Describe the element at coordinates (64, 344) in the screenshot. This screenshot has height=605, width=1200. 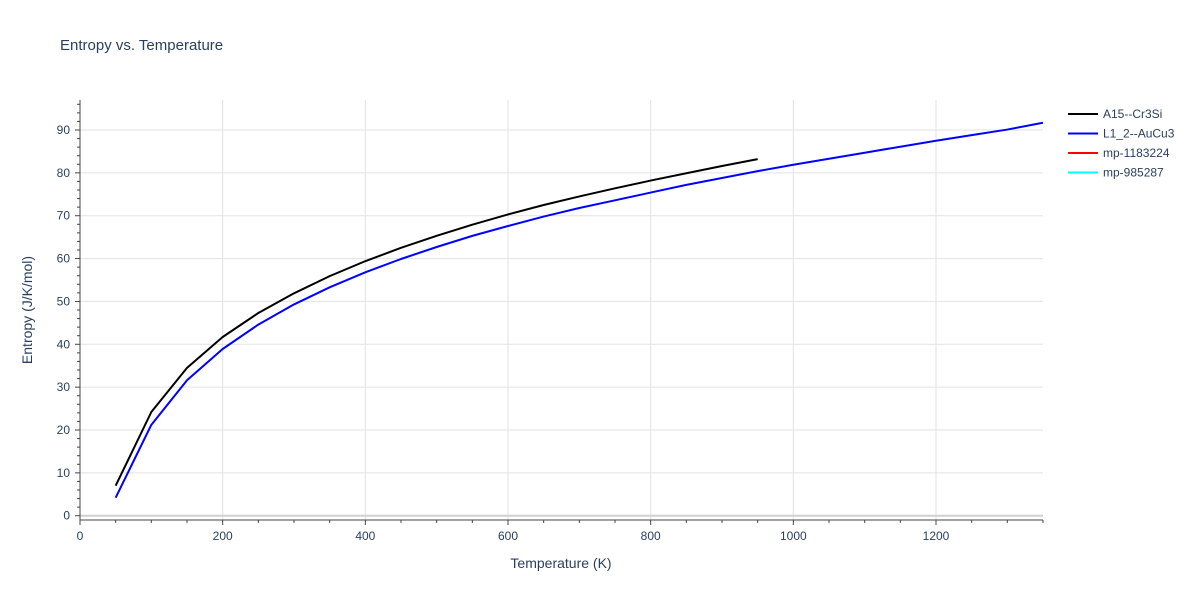
I see `y-tick-label: 40` at that location.